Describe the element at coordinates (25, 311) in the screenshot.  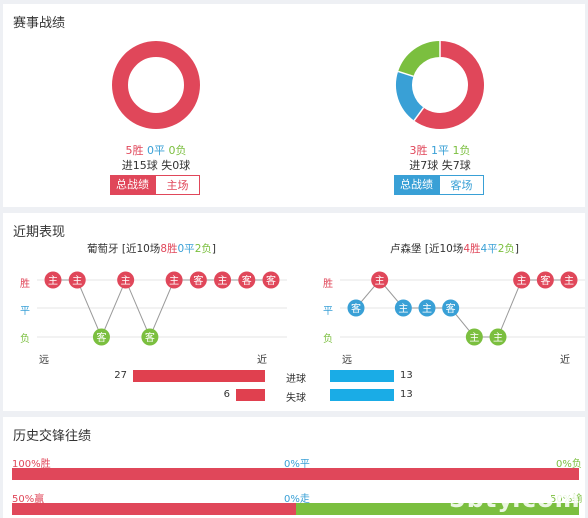
I see `left-row-label-draw: 平` at that location.